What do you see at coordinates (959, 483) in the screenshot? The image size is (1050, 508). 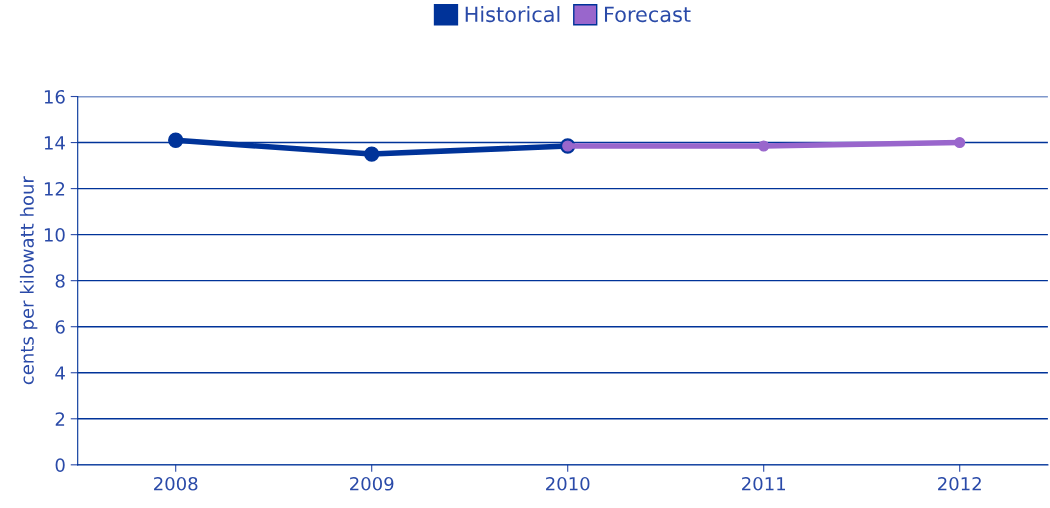 I see `x-tick-label: 2012` at bounding box center [959, 483].